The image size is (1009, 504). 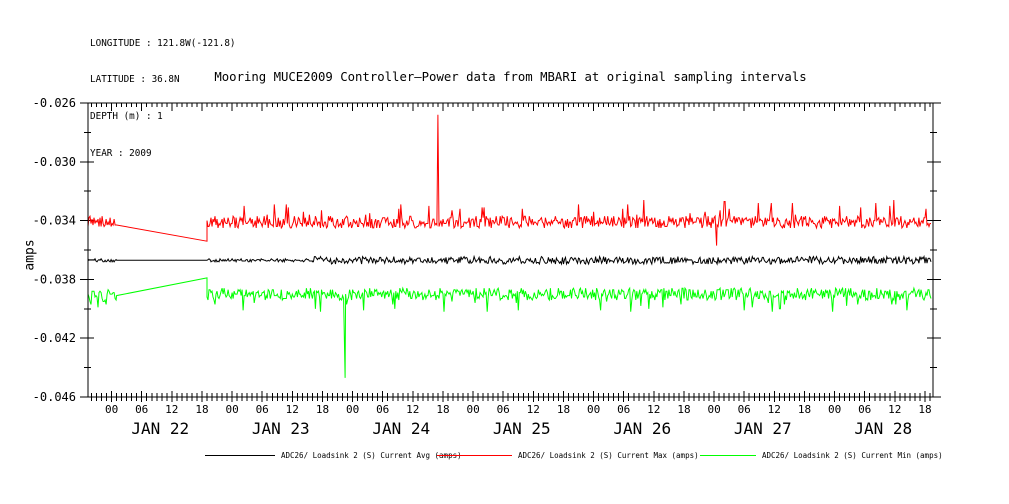 I want to click on svg-text: JAN 26, so click(x=642, y=428).